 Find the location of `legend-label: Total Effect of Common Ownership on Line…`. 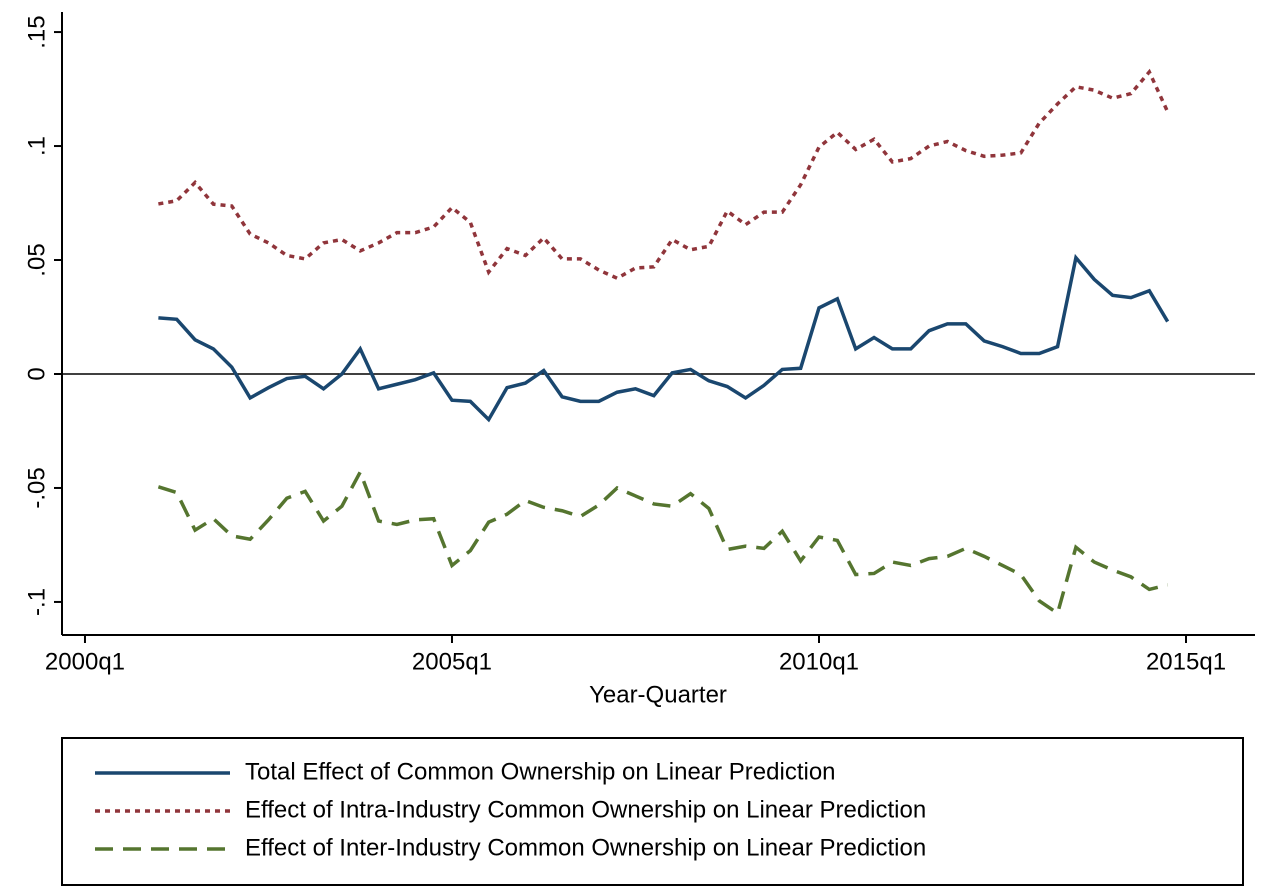

legend-label: Total Effect of Common Ownership on Line… is located at coordinates (540, 771).